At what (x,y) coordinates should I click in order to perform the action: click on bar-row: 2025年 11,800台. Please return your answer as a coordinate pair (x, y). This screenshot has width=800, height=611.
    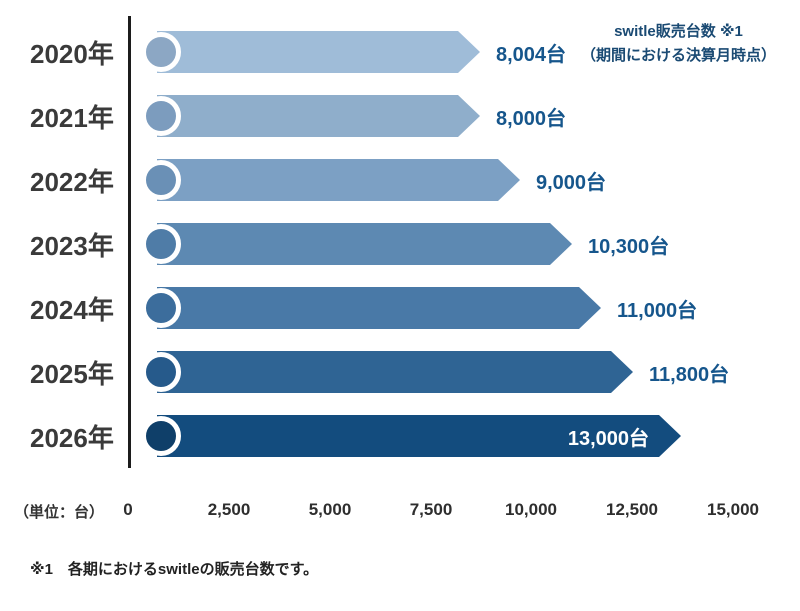
    Looking at the image, I should click on (400, 372).